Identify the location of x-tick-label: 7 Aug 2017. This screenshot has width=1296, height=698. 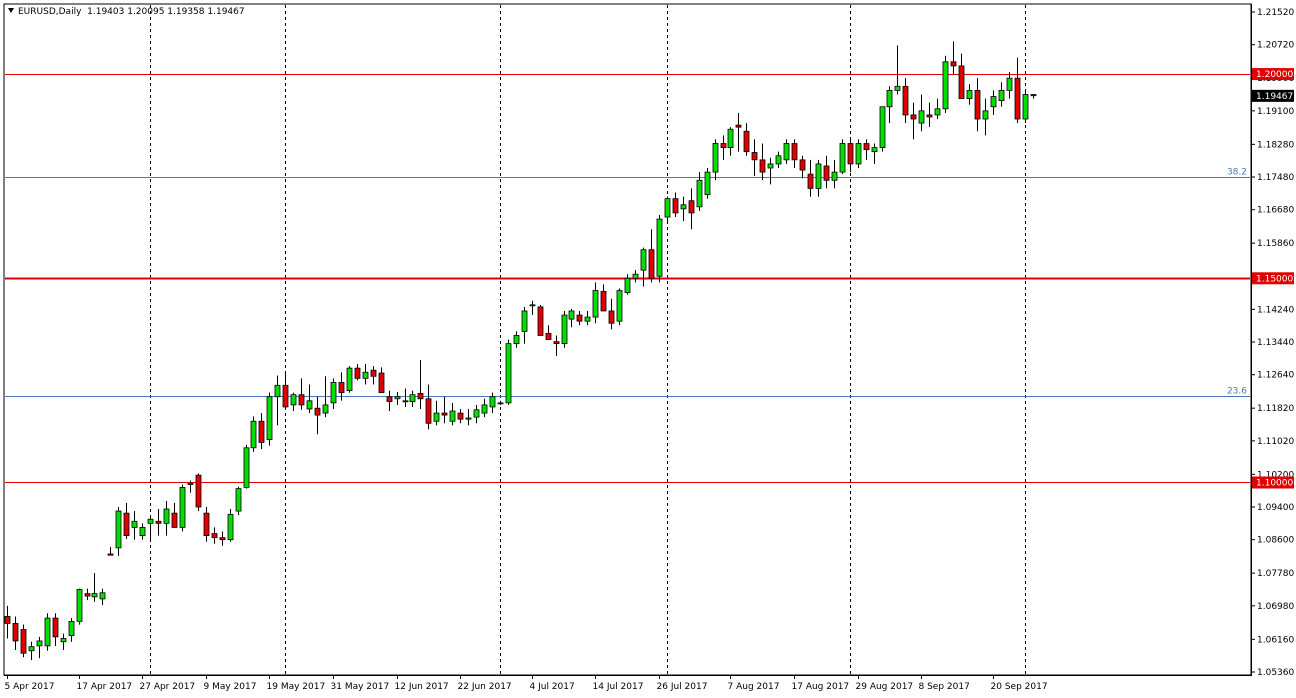
(754, 687).